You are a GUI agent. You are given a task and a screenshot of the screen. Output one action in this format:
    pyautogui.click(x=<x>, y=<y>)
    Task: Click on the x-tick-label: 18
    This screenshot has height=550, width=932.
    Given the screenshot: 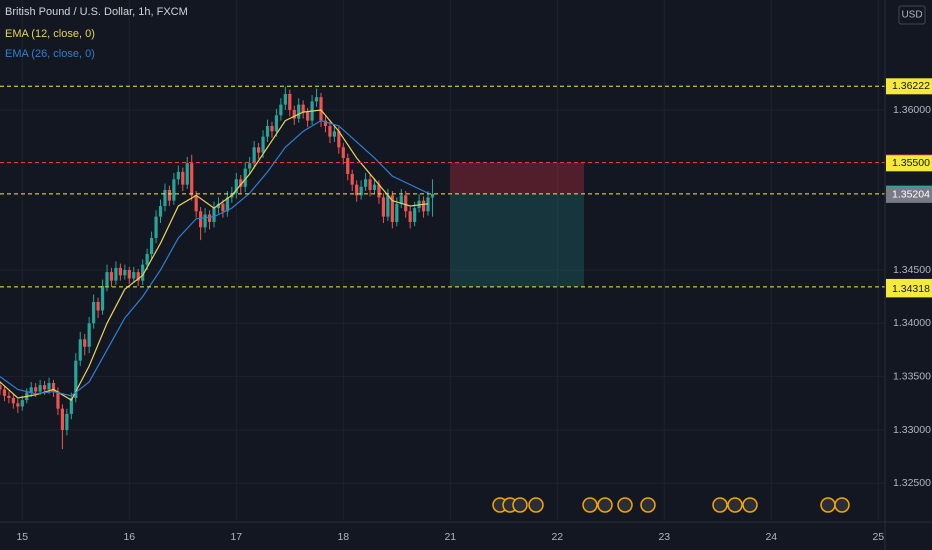 What is the action you would take?
    pyautogui.click(x=343, y=537)
    